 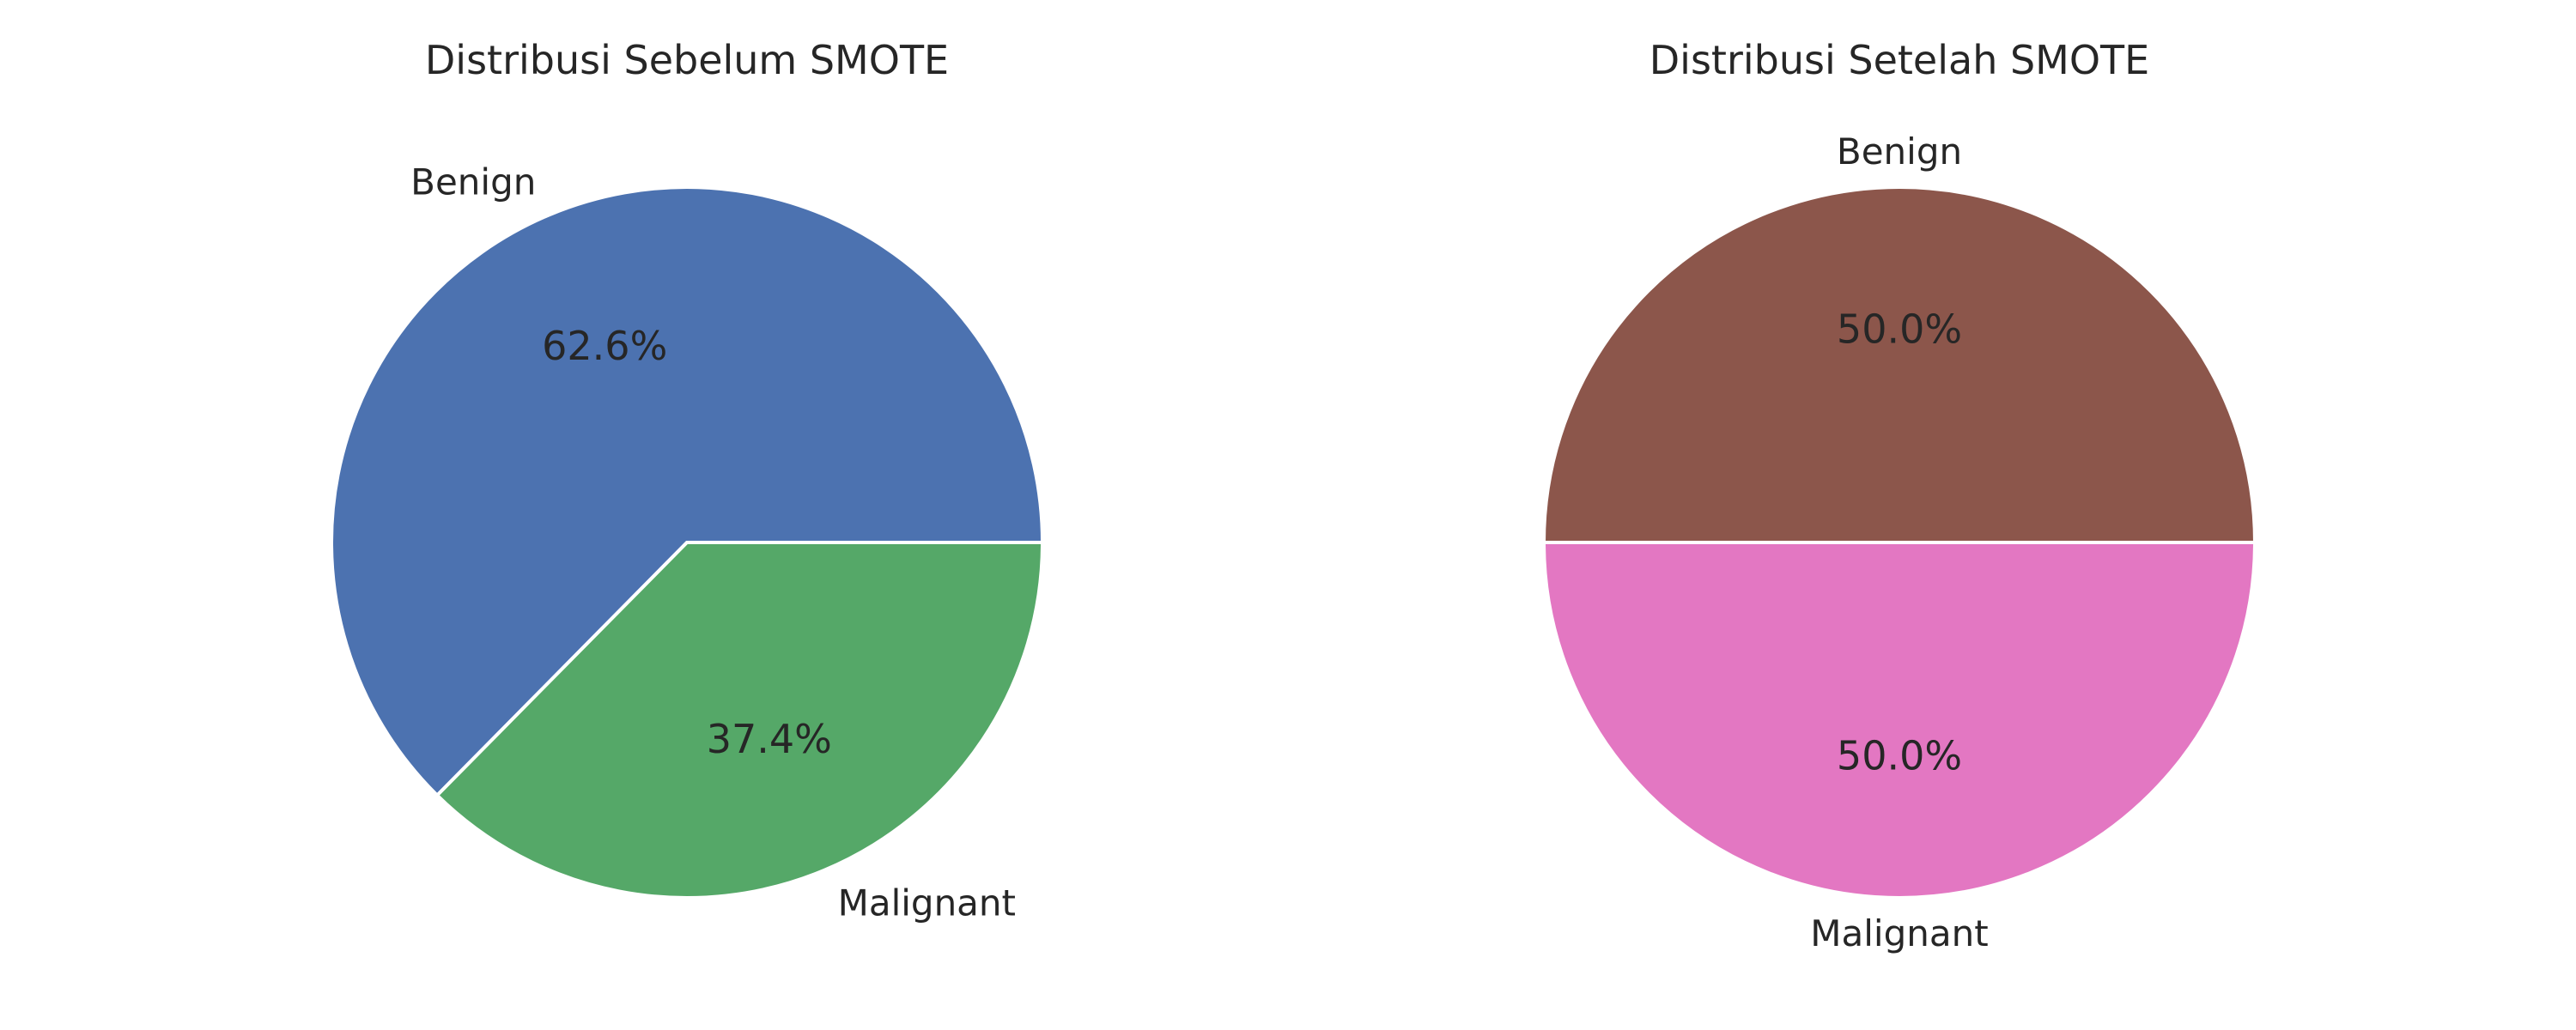 I want to click on pct-label-benign: 62.6%, so click(x=605, y=346).